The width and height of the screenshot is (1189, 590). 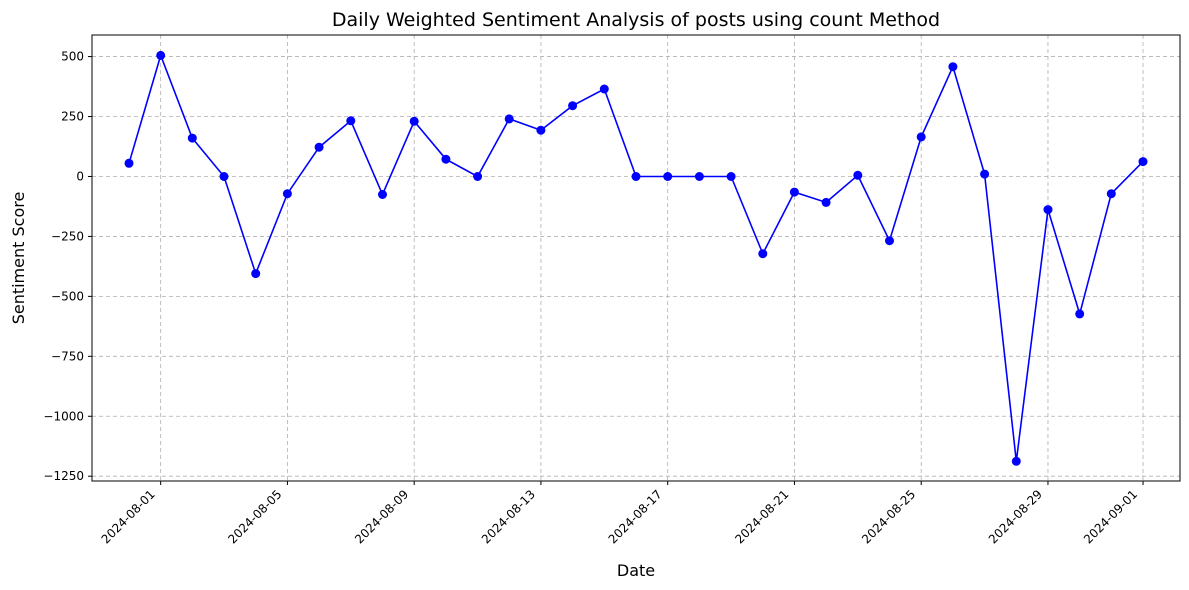 What do you see at coordinates (67, 296) in the screenshot?
I see `y-tick-label: −500` at bounding box center [67, 296].